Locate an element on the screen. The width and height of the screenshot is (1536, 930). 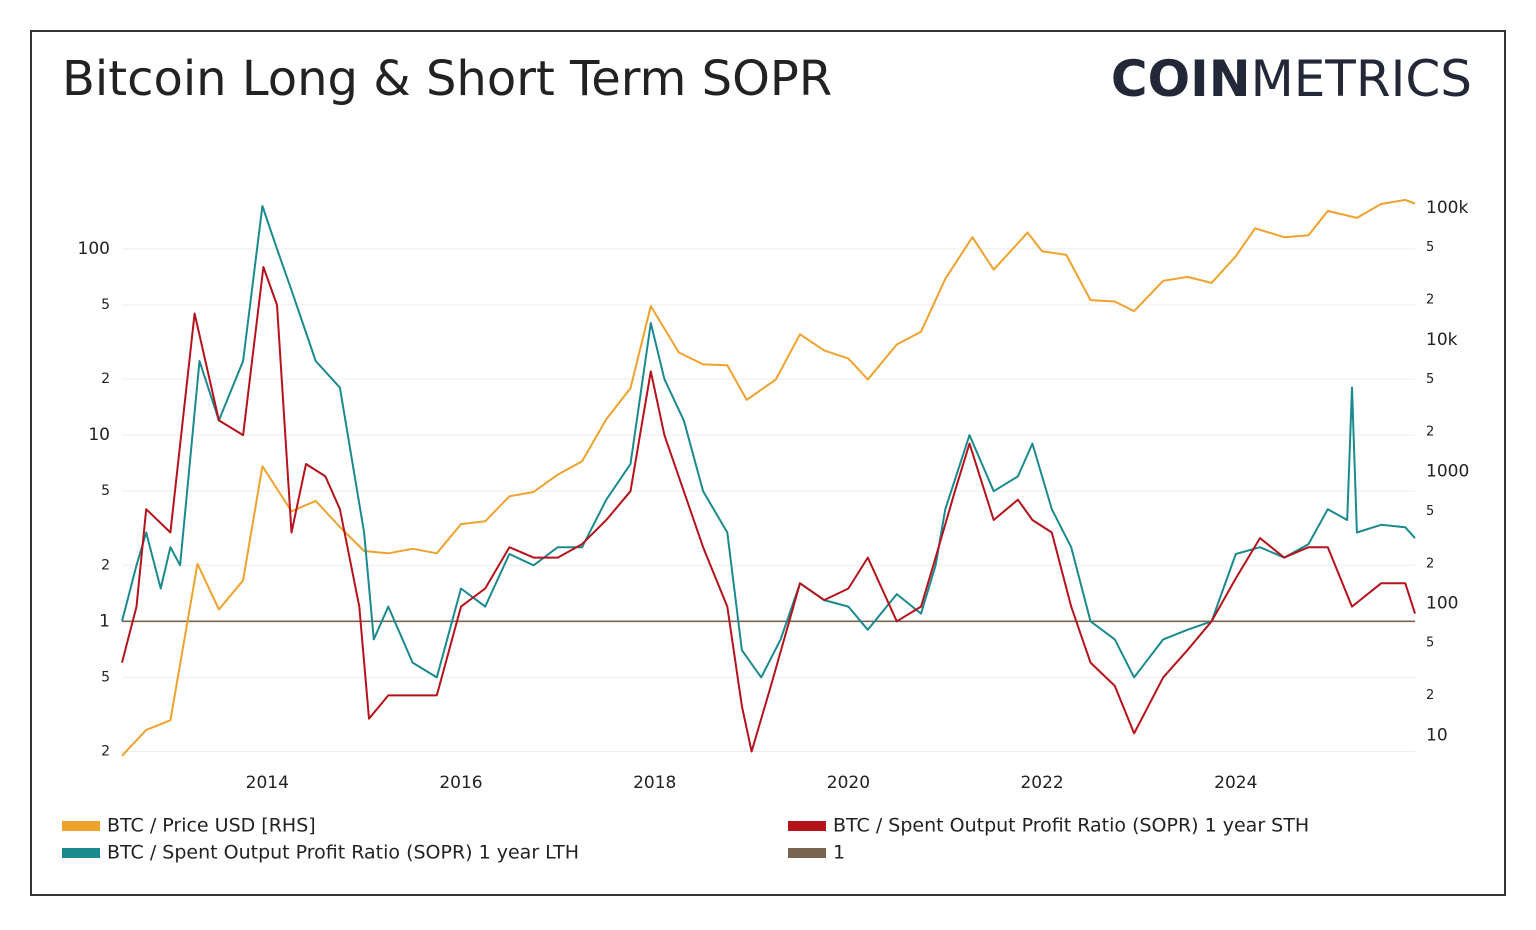
y-tick-label: 100 is located at coordinates (94, 249).